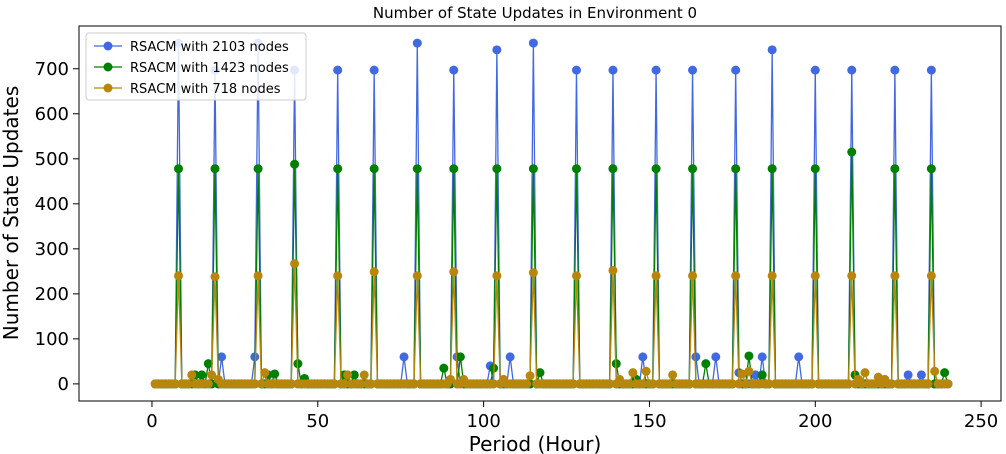 The width and height of the screenshot is (1006, 454). I want to click on y-tick-label: 700, so click(52, 69).